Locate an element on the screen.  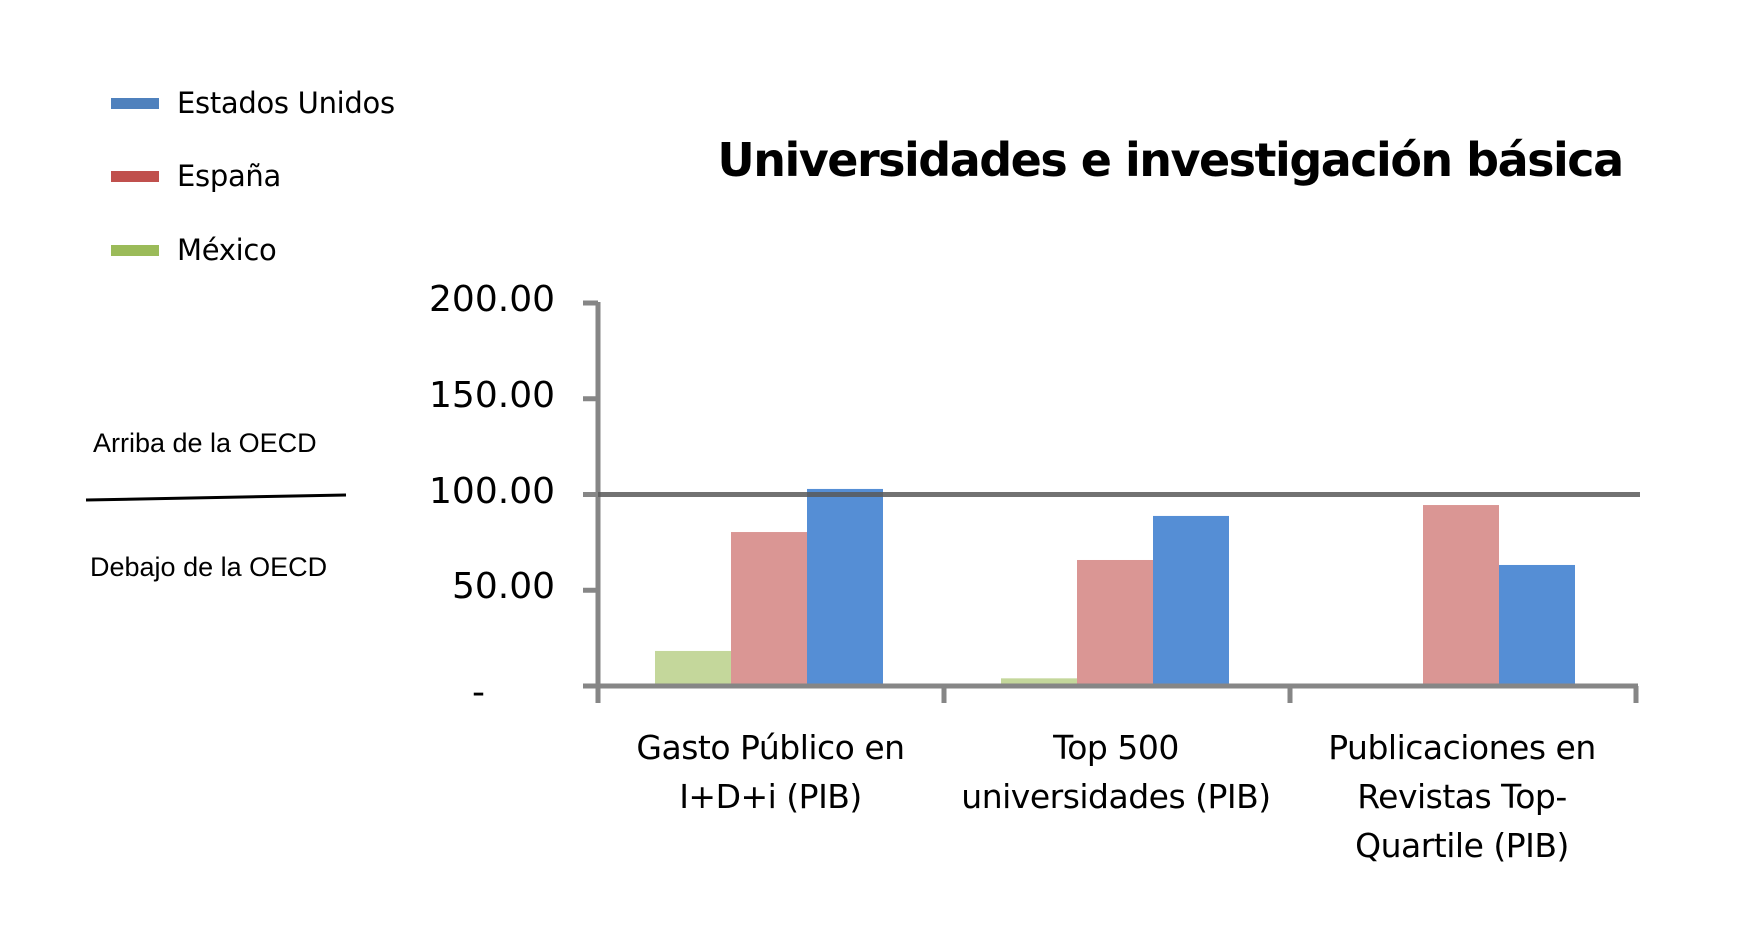
oecd-annotation-line is located at coordinates (216, 497).